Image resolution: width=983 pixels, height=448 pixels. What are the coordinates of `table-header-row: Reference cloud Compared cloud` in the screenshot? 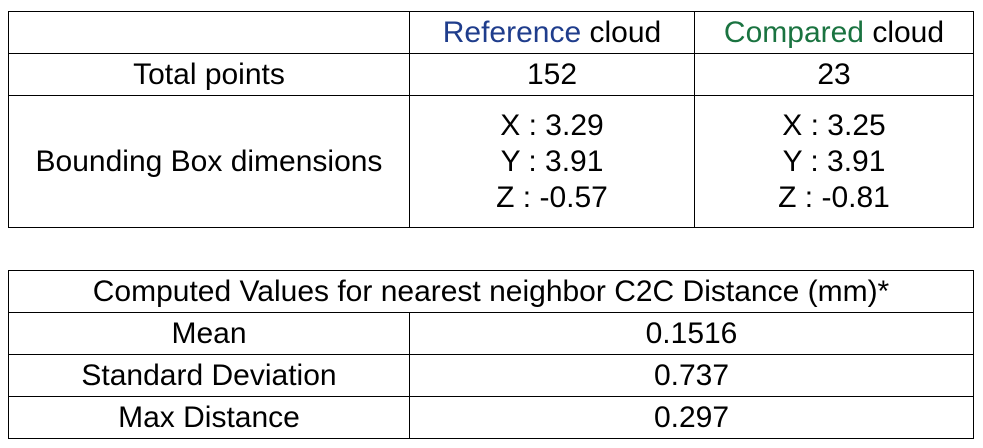 It's located at (491, 32).